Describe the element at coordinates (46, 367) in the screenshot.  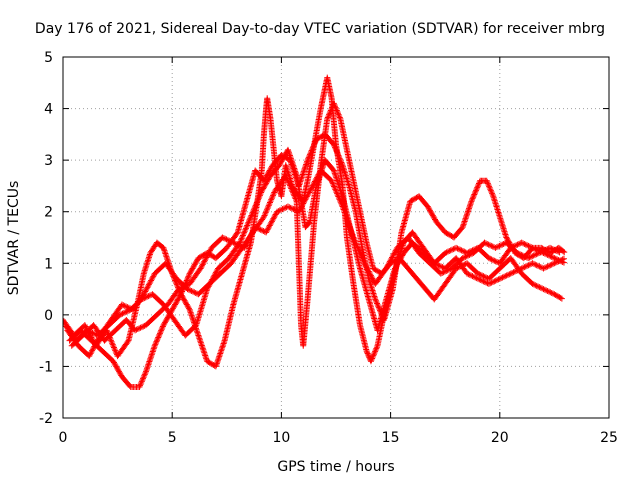
I see `y-tick-label: -1` at that location.